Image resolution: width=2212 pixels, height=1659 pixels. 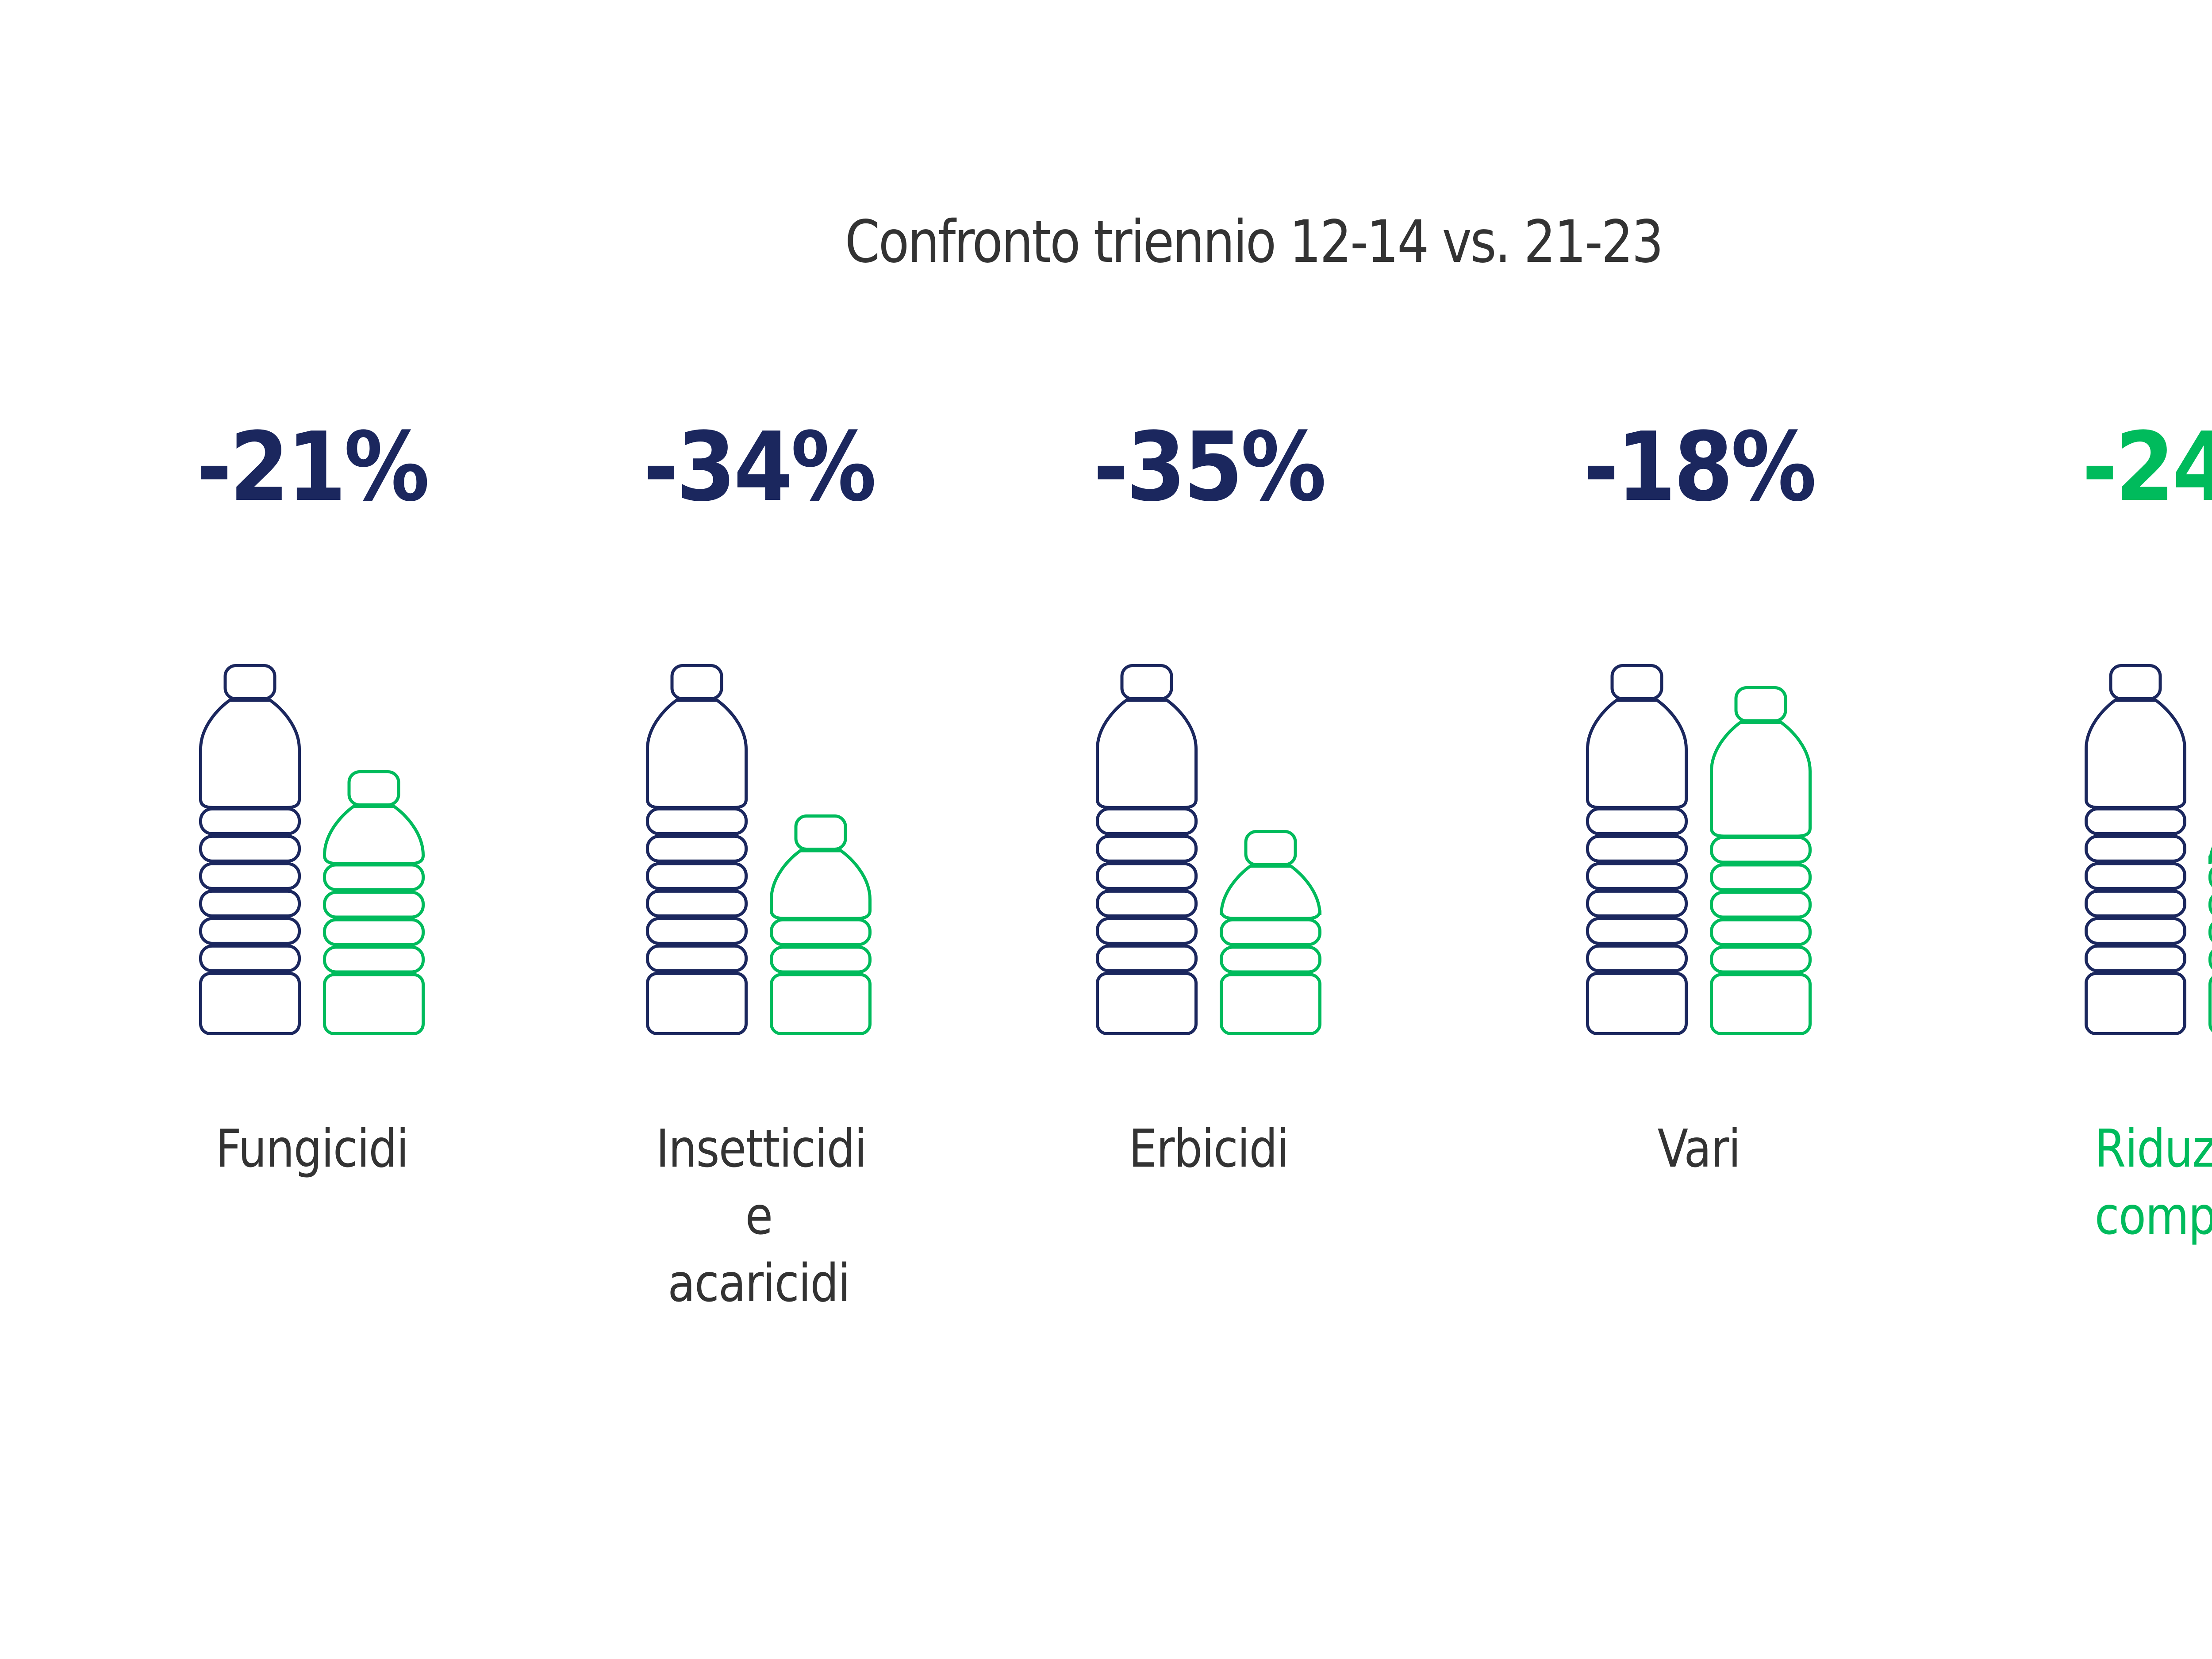 I want to click on category-label: Insetticidi e acaricidi, so click(x=762, y=1216).